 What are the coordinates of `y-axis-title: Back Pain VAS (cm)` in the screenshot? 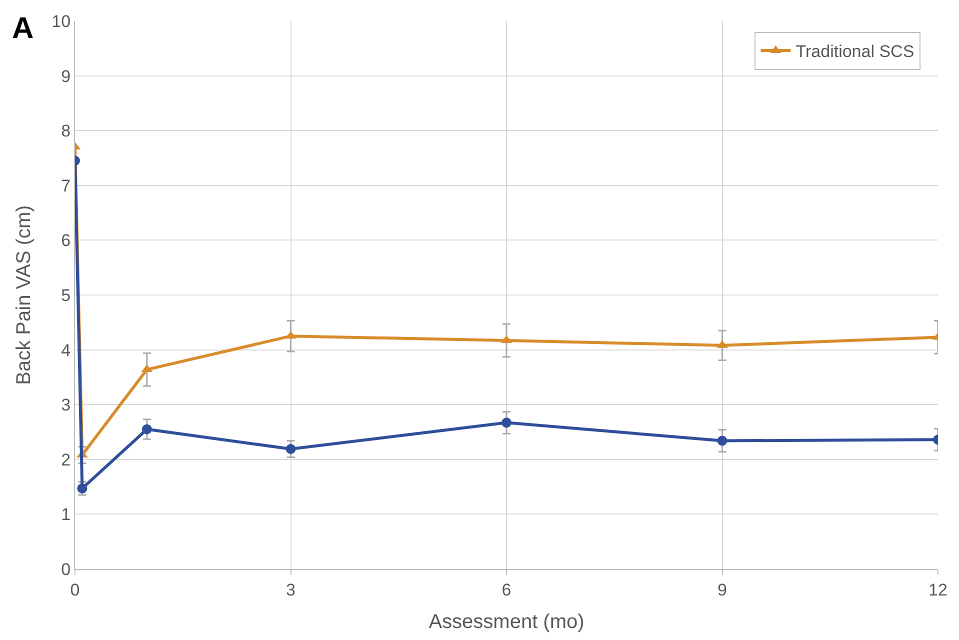 It's located at (24, 295).